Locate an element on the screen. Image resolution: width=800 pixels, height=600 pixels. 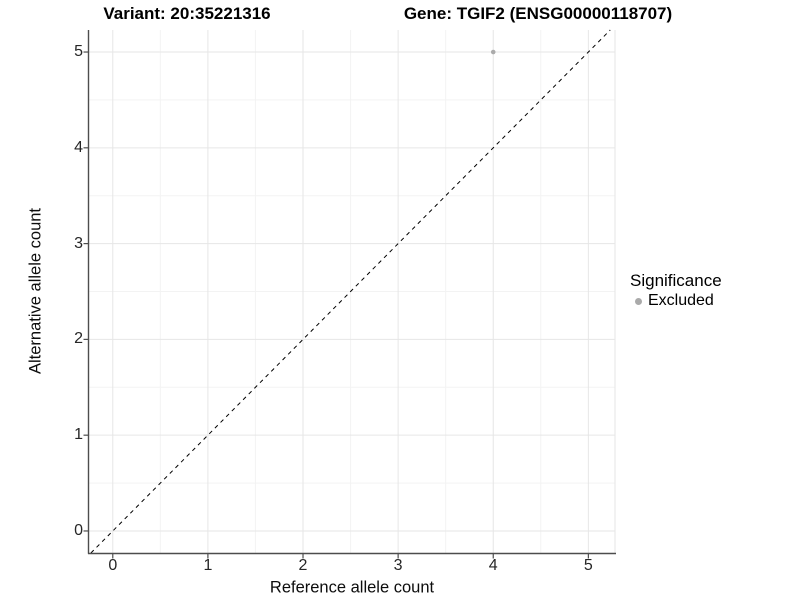
x-tick-label: 5 is located at coordinates (588, 565).